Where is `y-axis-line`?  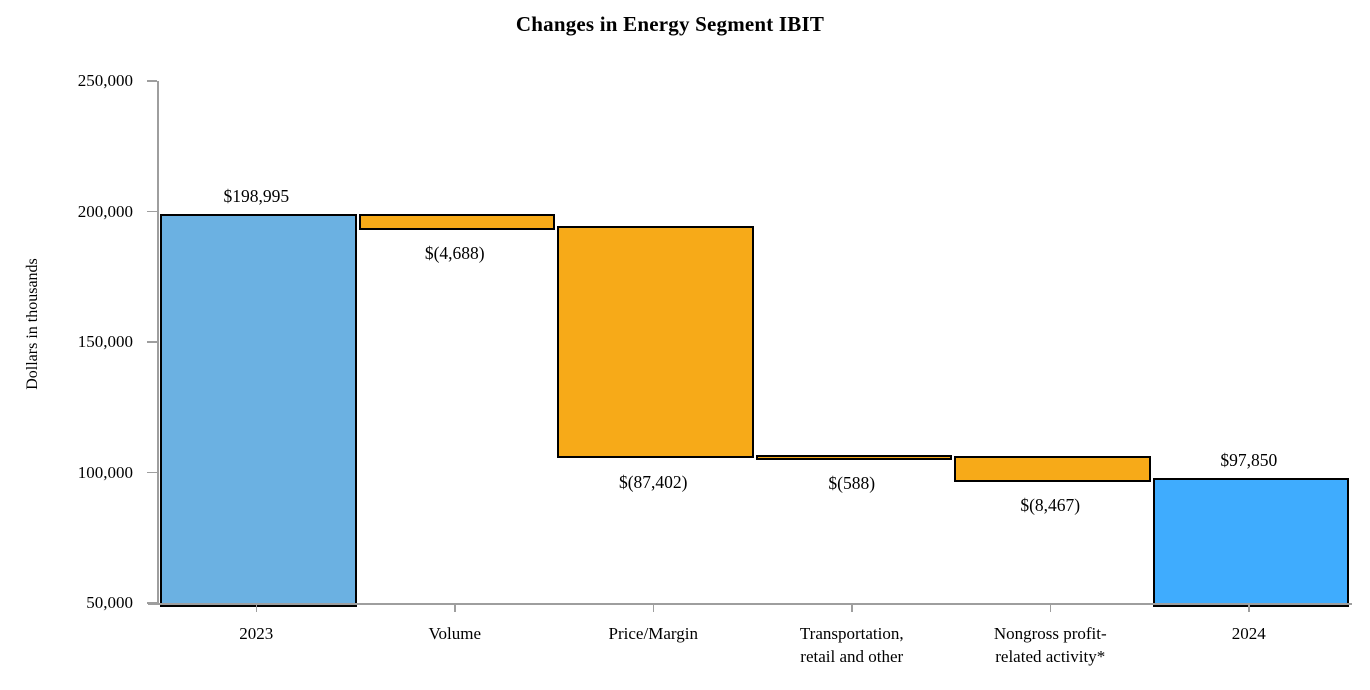 y-axis-line is located at coordinates (158, 342).